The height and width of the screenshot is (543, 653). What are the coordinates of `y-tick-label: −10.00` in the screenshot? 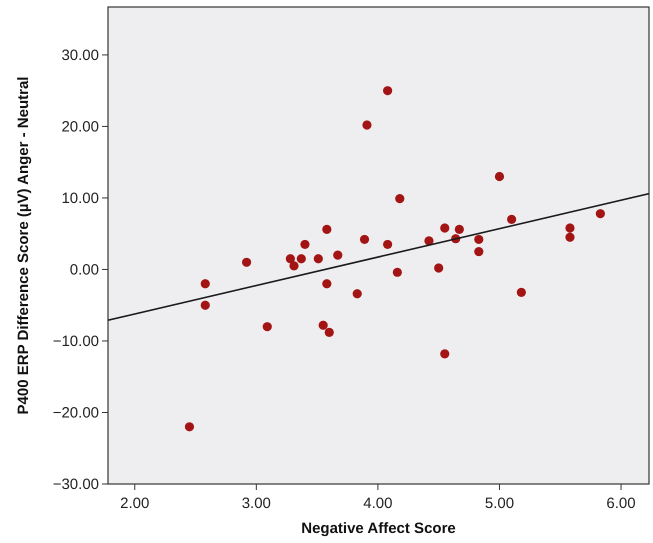 It's located at (75, 341).